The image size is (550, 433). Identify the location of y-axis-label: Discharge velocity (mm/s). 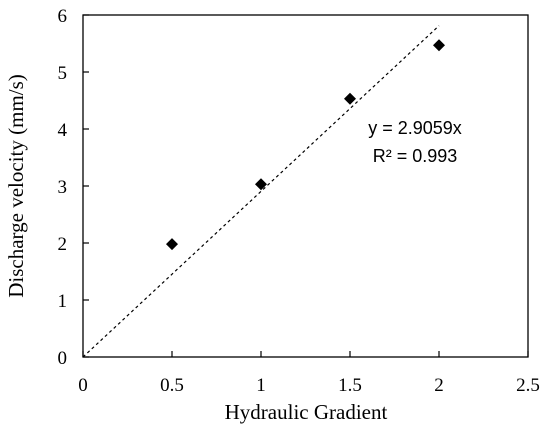
(16, 186).